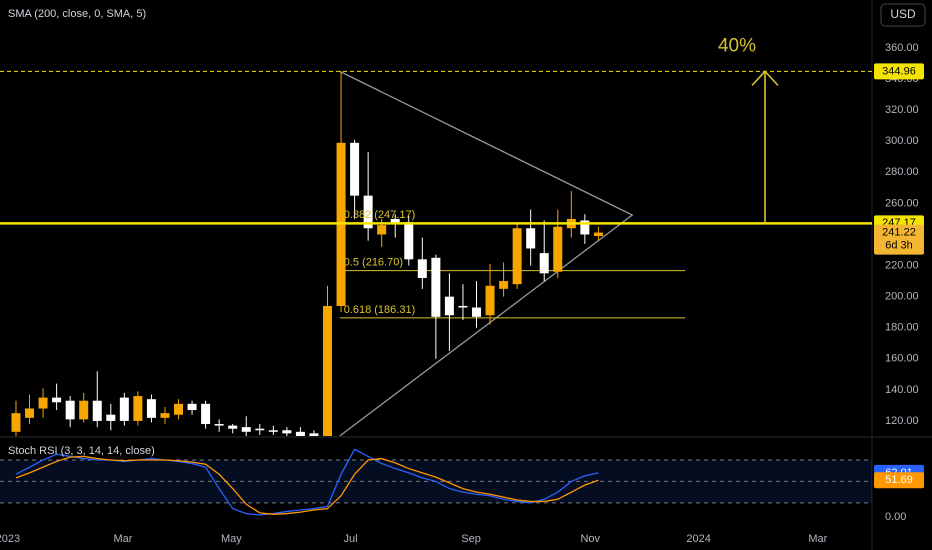 The width and height of the screenshot is (932, 550). Describe the element at coordinates (902, 328) in the screenshot. I see `y-tick-label: 180.00` at that location.